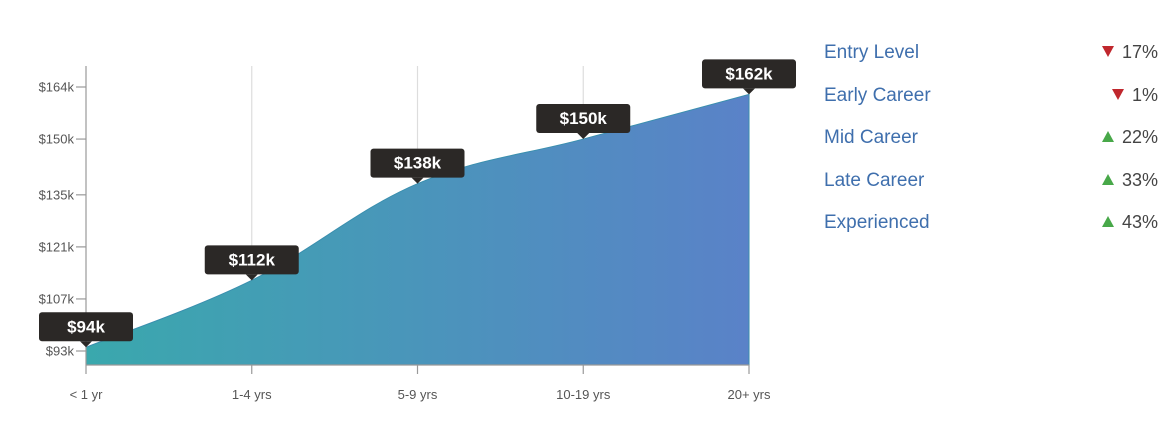  Describe the element at coordinates (60, 351) in the screenshot. I see `y-tick-label: $93k` at that location.